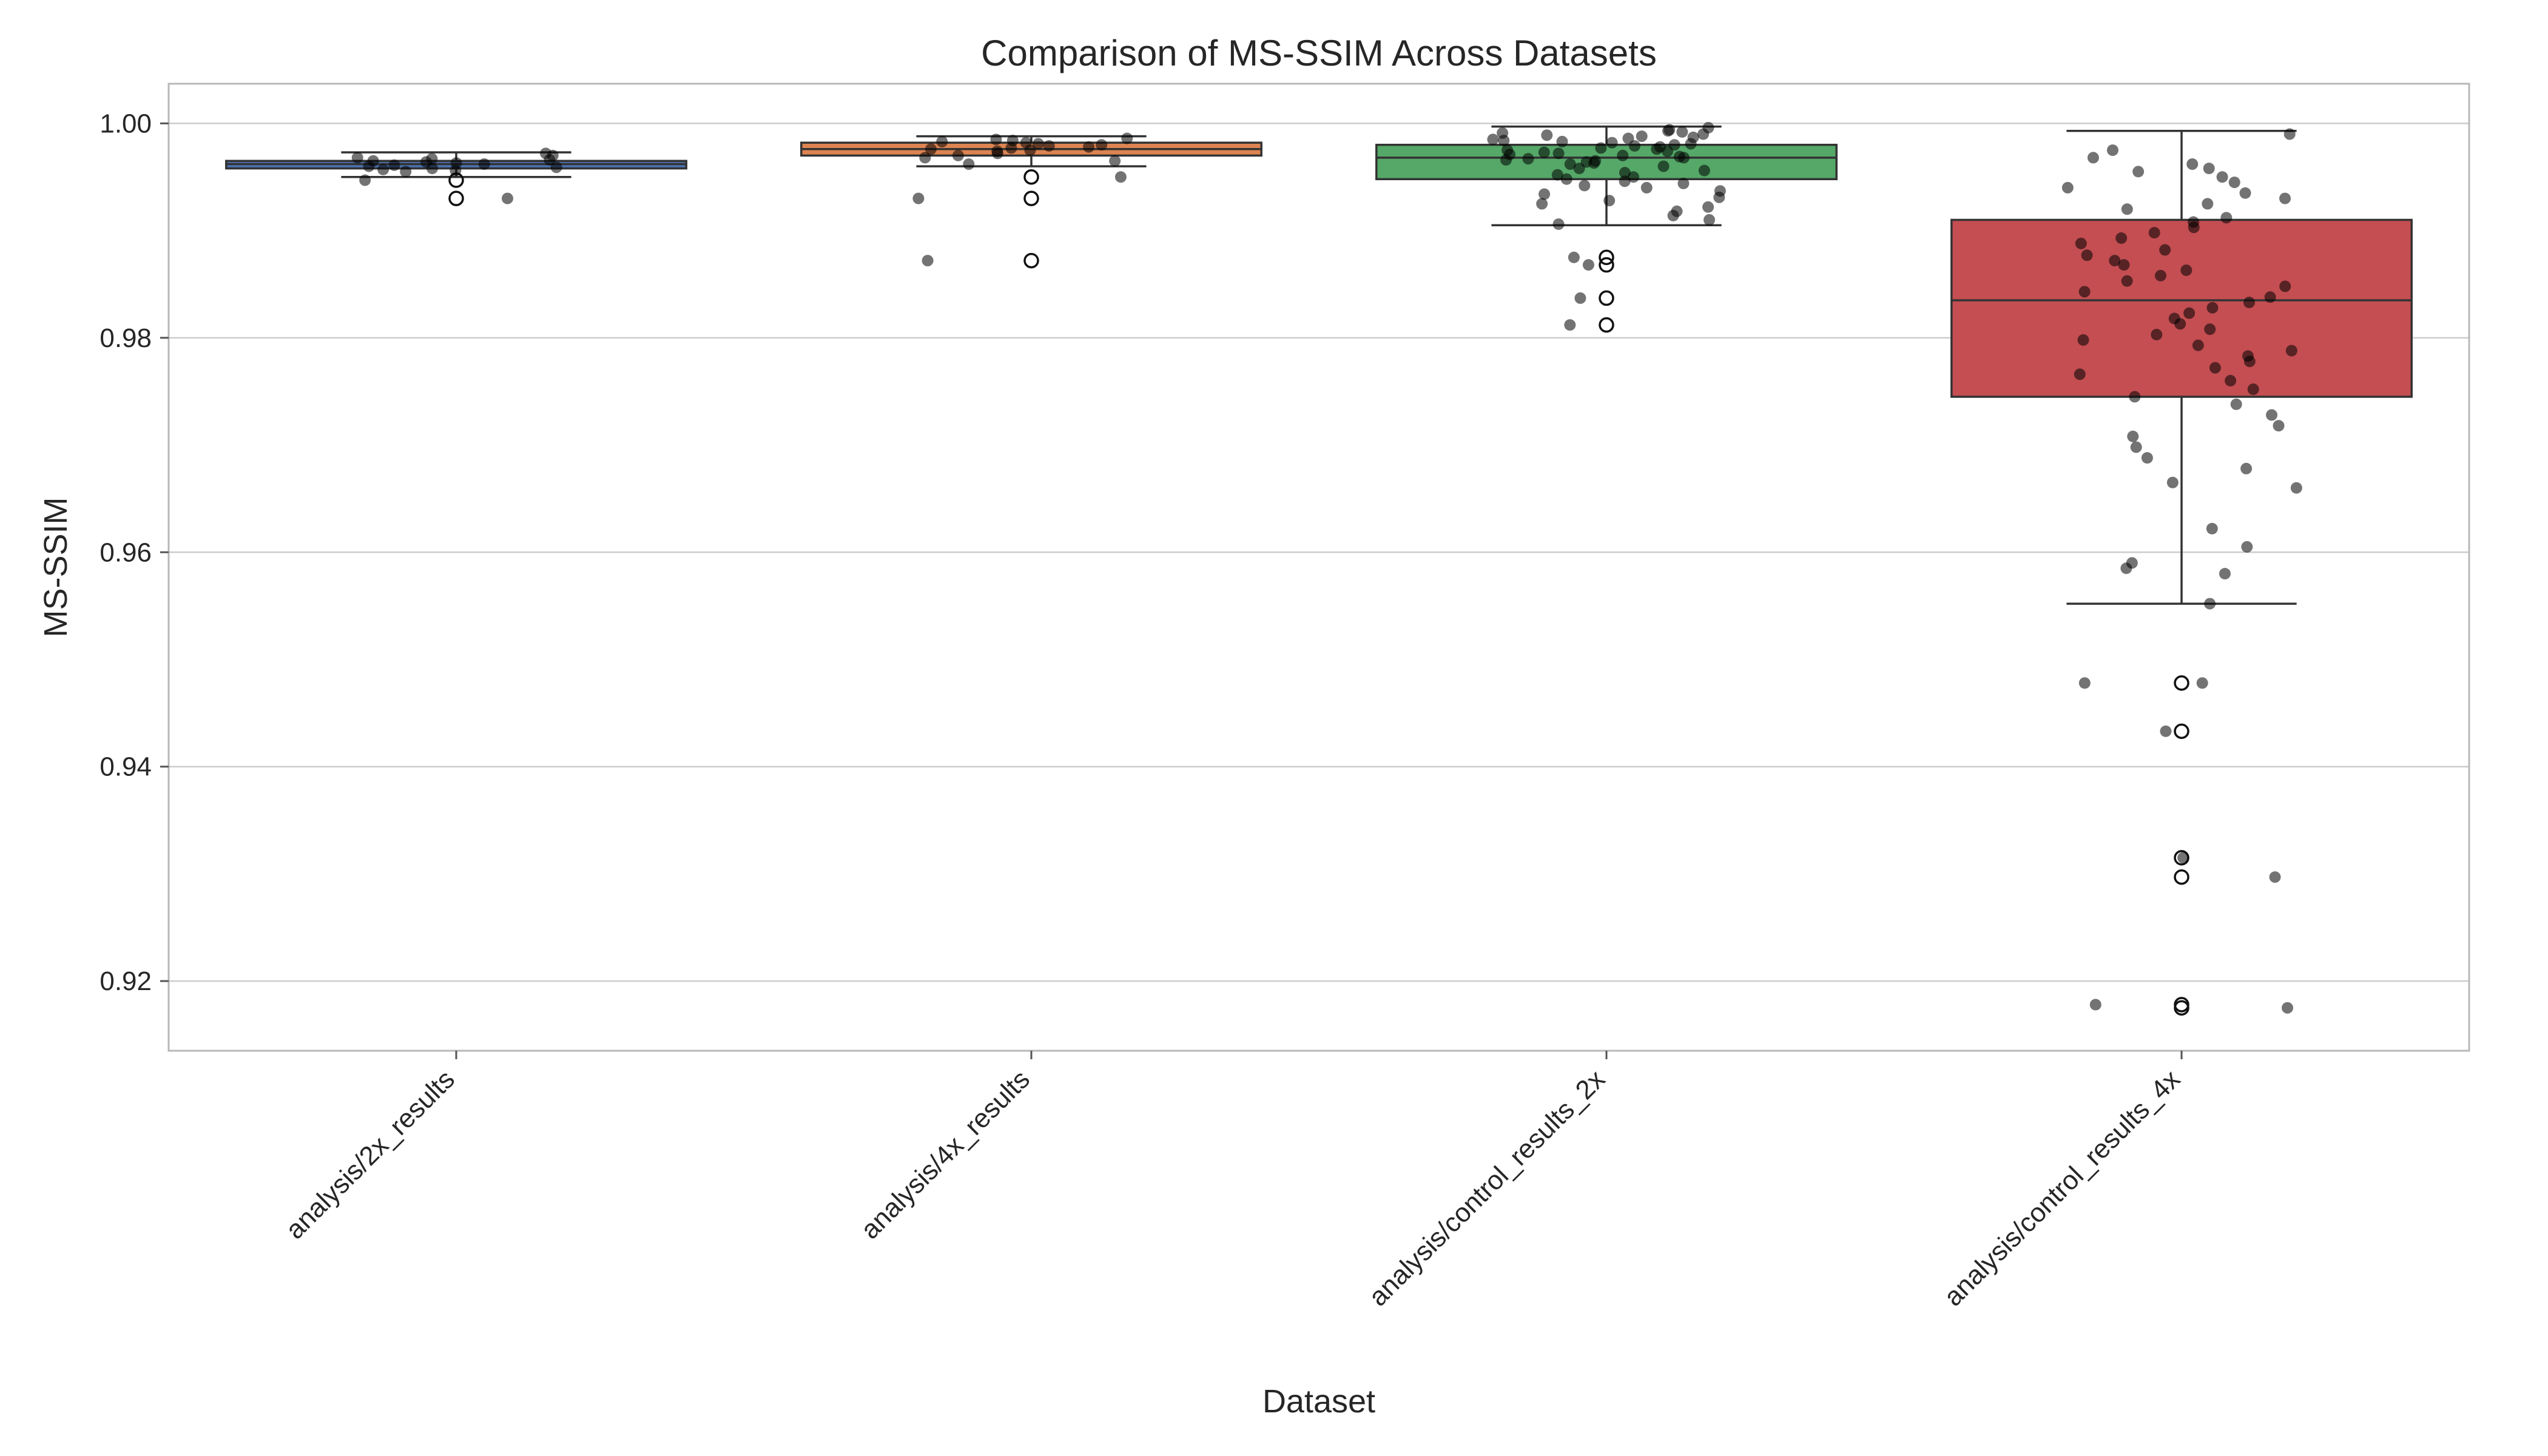 This screenshot has width=2548, height=1456. What do you see at coordinates (56, 567) in the screenshot?
I see `y-axis-label: MS-SSIM` at bounding box center [56, 567].